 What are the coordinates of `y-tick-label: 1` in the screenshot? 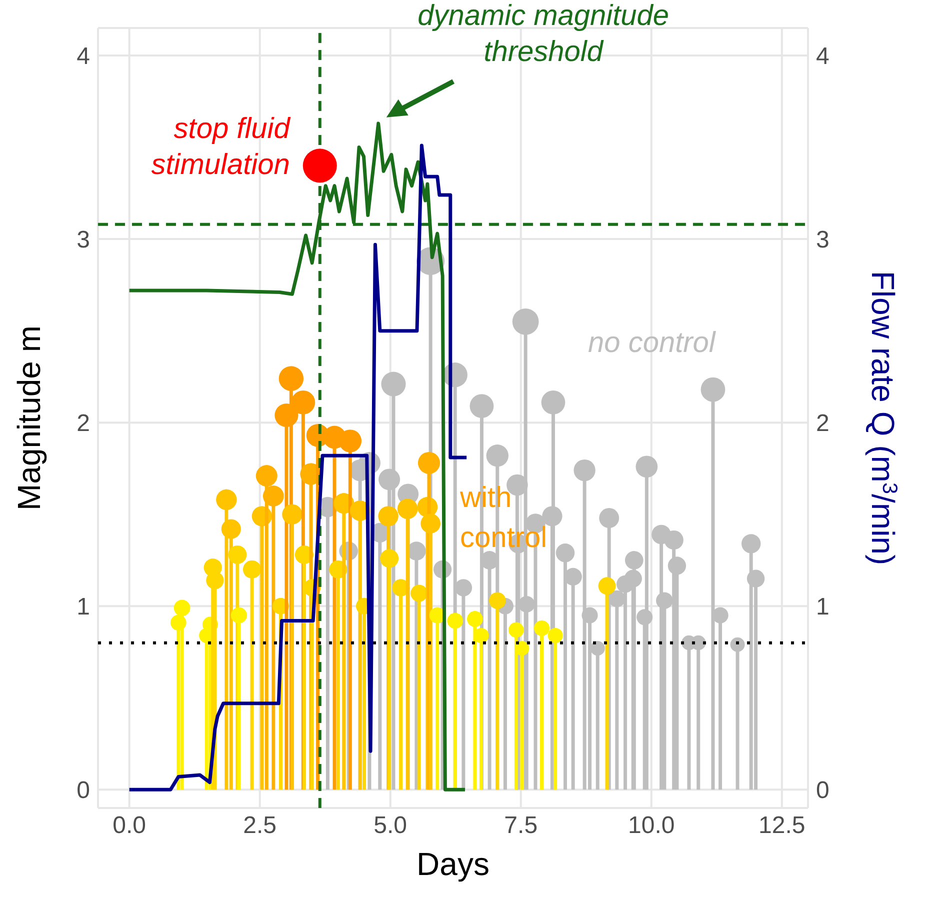 It's located at (83, 607).